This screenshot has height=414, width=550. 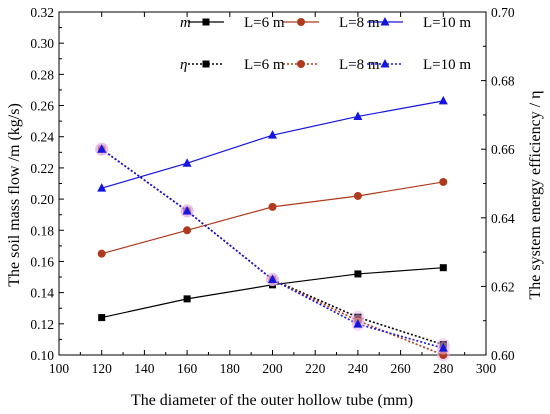 I want to click on right-y-tick-label: 0.60, so click(x=503, y=355).